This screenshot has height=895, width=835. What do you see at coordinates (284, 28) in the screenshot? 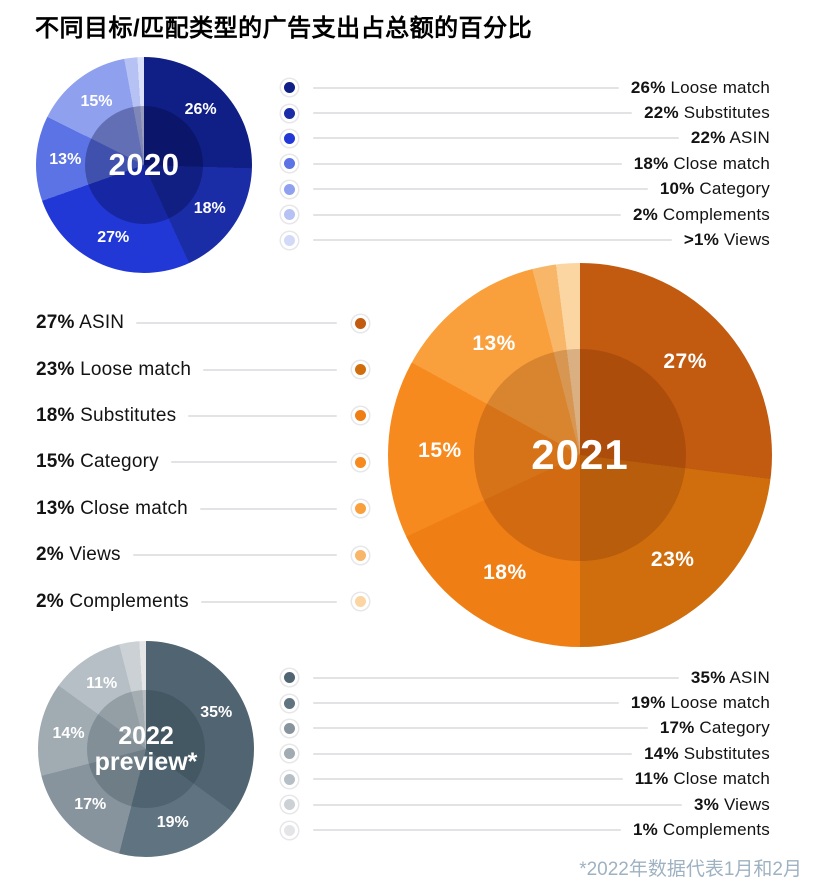
I see `page-title: 不同目标/匹配类型的广告支出占总额的百分比` at bounding box center [284, 28].